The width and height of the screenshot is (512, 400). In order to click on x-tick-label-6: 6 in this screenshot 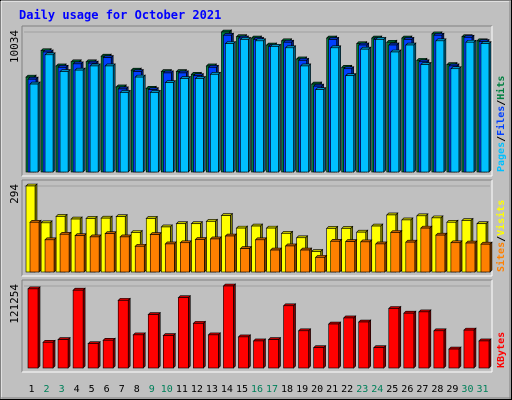, I will do `click(107, 389)`.